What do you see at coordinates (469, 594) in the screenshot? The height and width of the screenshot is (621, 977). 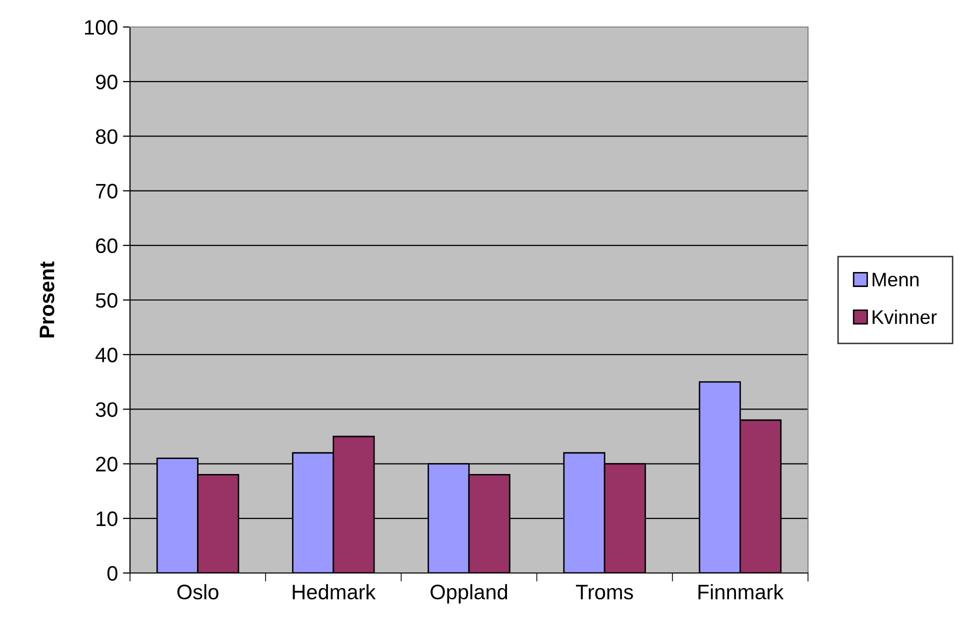 I see `x-tick-label: Oppland` at bounding box center [469, 594].